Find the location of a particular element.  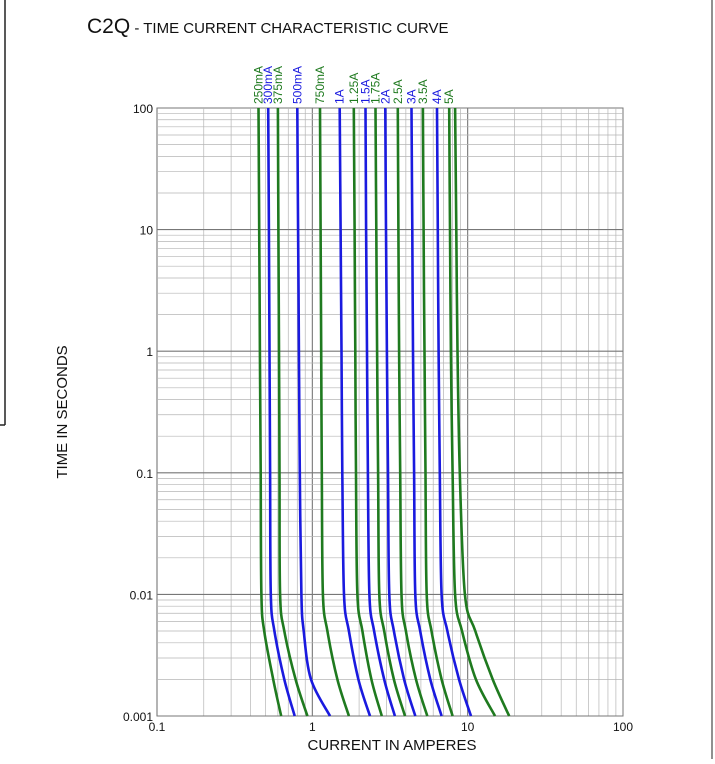

y-tick-label: 10 is located at coordinates (147, 231).